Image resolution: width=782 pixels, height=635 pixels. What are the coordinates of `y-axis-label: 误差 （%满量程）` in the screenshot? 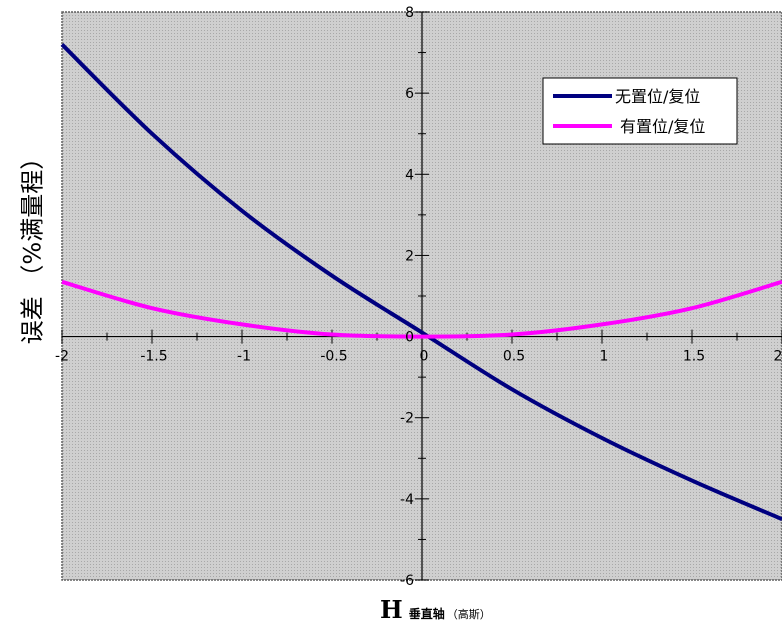 It's located at (32, 245).